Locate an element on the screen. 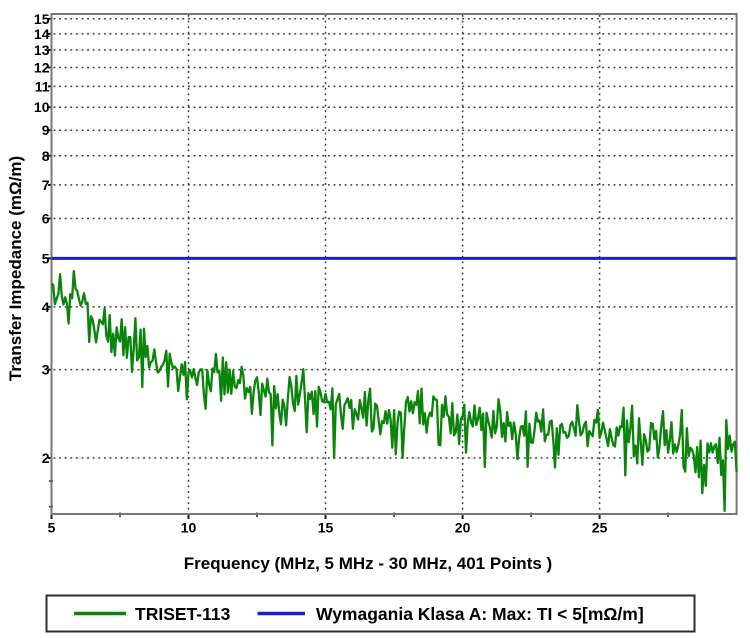 Image resolution: width=750 pixels, height=638 pixels. svg-text: 3 is located at coordinates (46, 370).